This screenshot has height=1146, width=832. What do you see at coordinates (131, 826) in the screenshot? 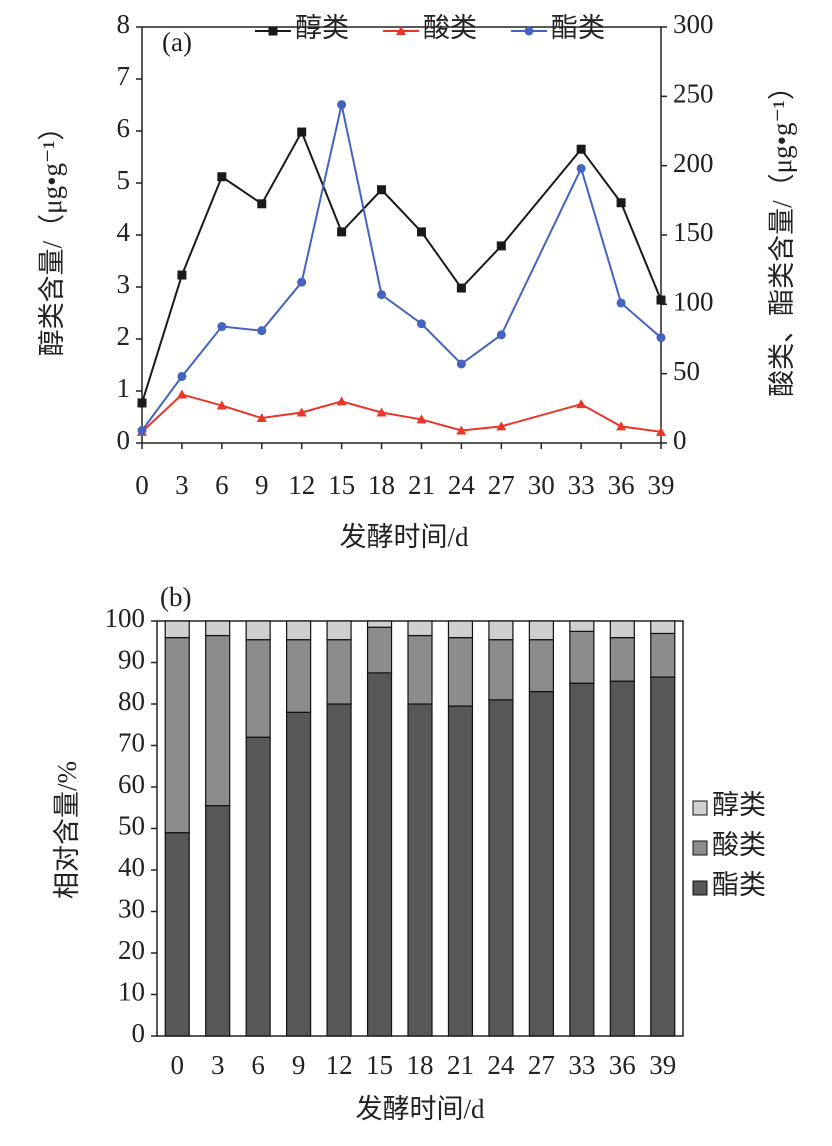
I see `y-tick-label: 50` at bounding box center [131, 826].